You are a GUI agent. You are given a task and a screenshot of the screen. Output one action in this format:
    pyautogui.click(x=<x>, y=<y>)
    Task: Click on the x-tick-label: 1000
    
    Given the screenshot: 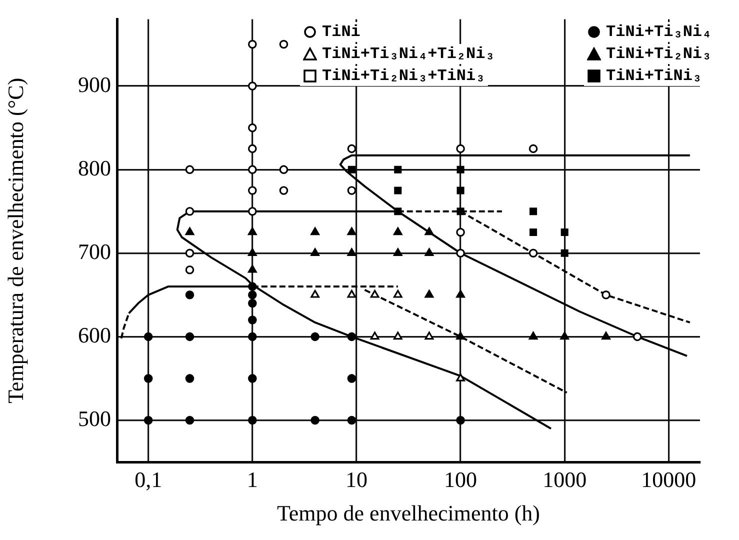 What is the action you would take?
    pyautogui.click(x=564, y=479)
    